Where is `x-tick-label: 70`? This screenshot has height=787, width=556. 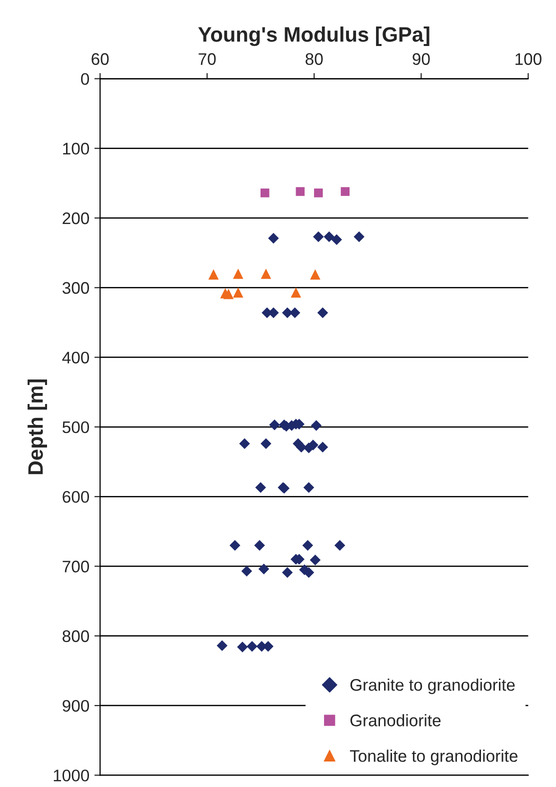 x-tick-label: 70 is located at coordinates (207, 59).